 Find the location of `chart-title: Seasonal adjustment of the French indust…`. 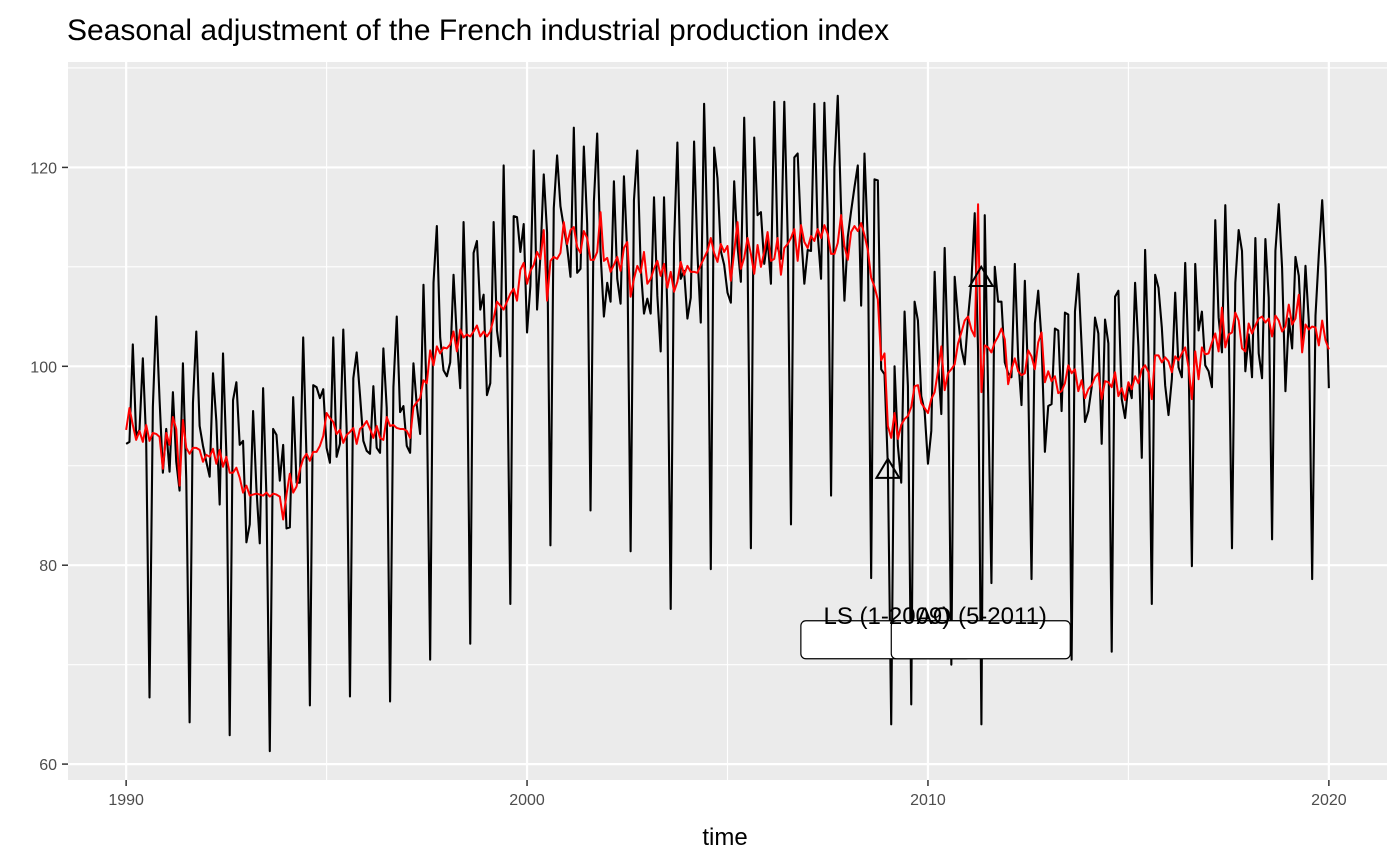

chart-title: Seasonal adjustment of the French indust… is located at coordinates (478, 30).